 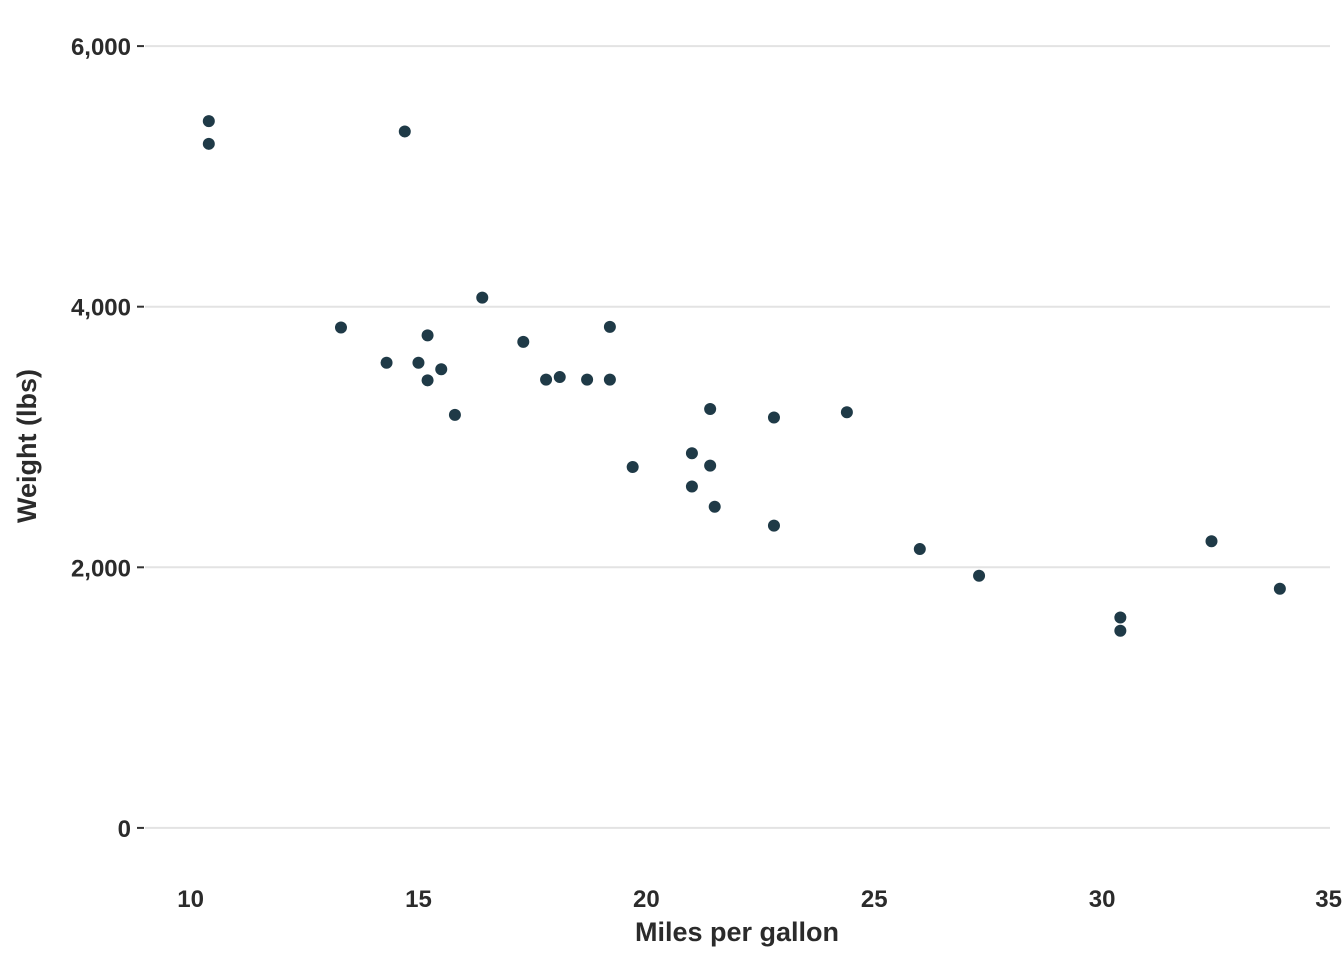 What do you see at coordinates (101, 308) in the screenshot?
I see `y-tick-label: 4,000` at bounding box center [101, 308].